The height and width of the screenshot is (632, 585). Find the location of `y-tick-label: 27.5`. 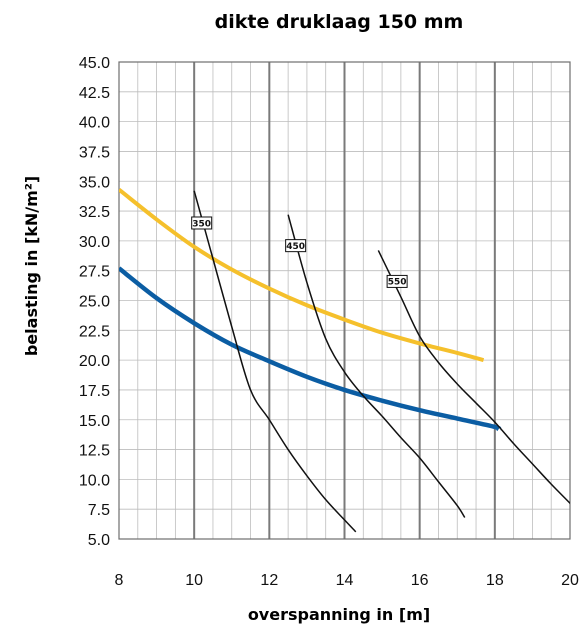

y-tick-label: 27.5 is located at coordinates (94, 272).